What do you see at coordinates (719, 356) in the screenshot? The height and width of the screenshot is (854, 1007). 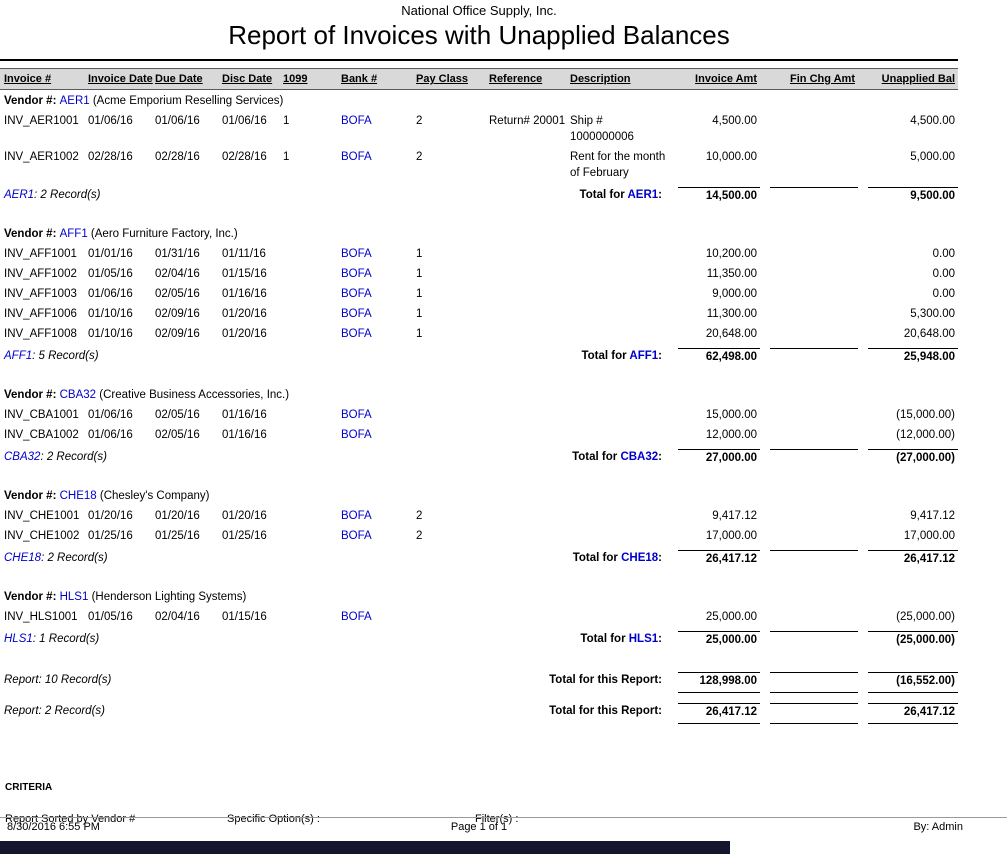 I see `total-invoice-amt: 62,498.00` at bounding box center [719, 356].